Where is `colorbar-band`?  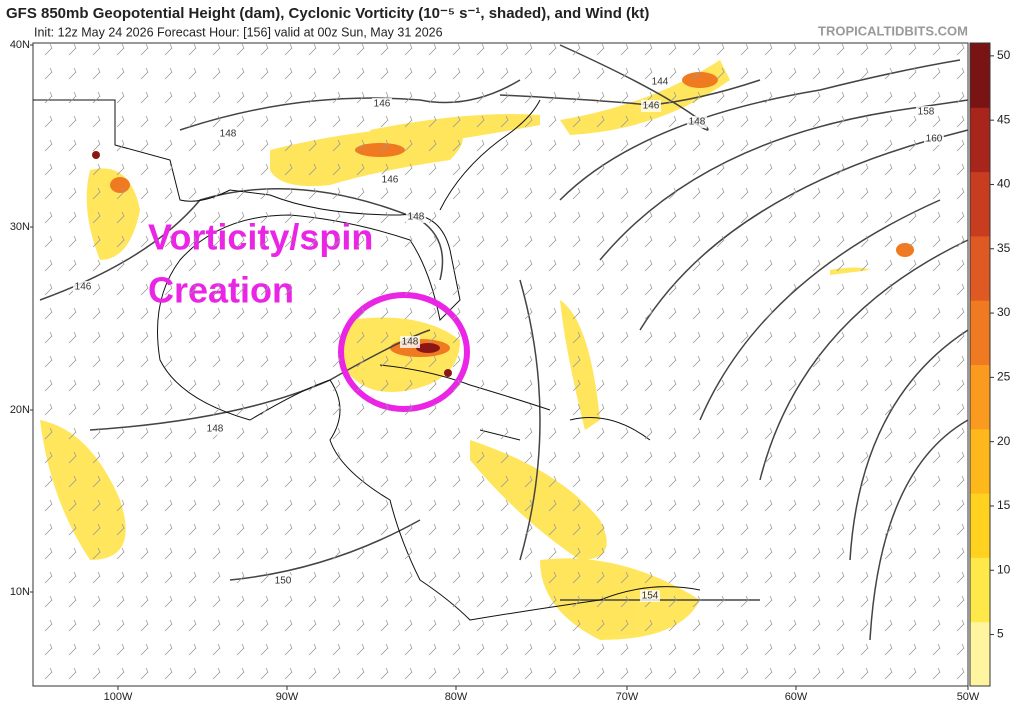
colorbar-band is located at coordinates (980, 140).